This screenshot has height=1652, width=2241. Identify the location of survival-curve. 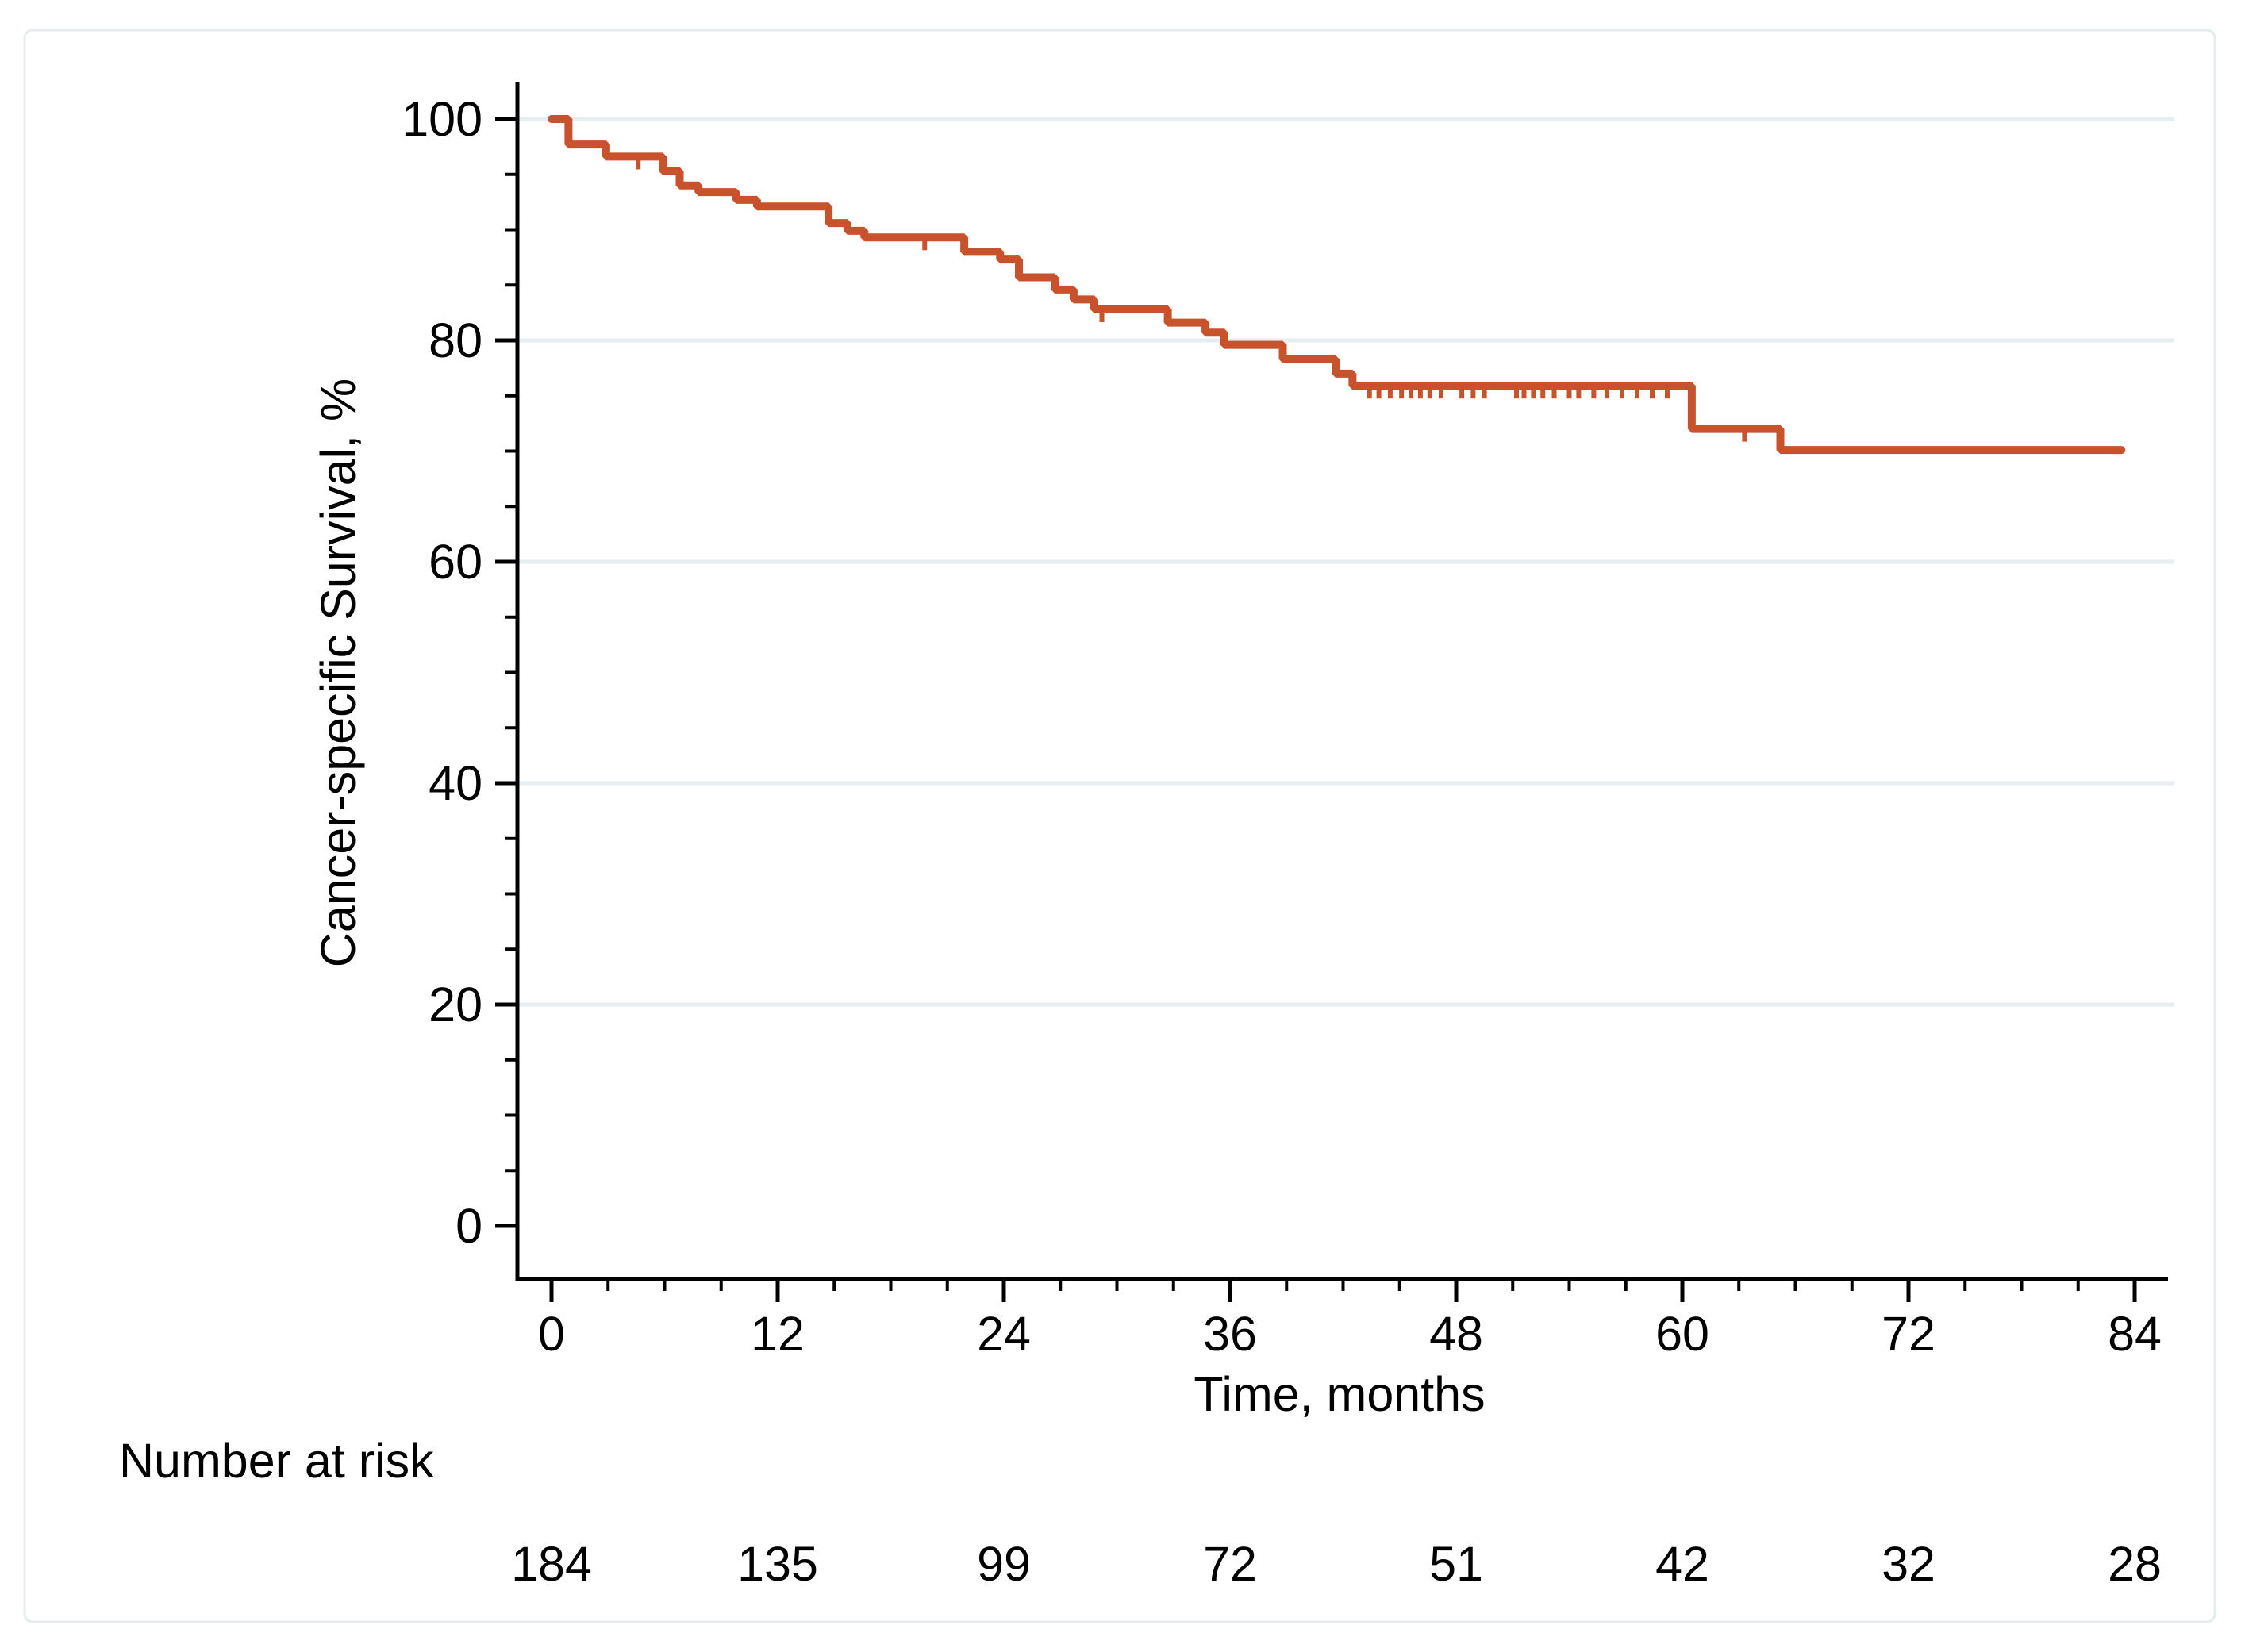
(1337, 285).